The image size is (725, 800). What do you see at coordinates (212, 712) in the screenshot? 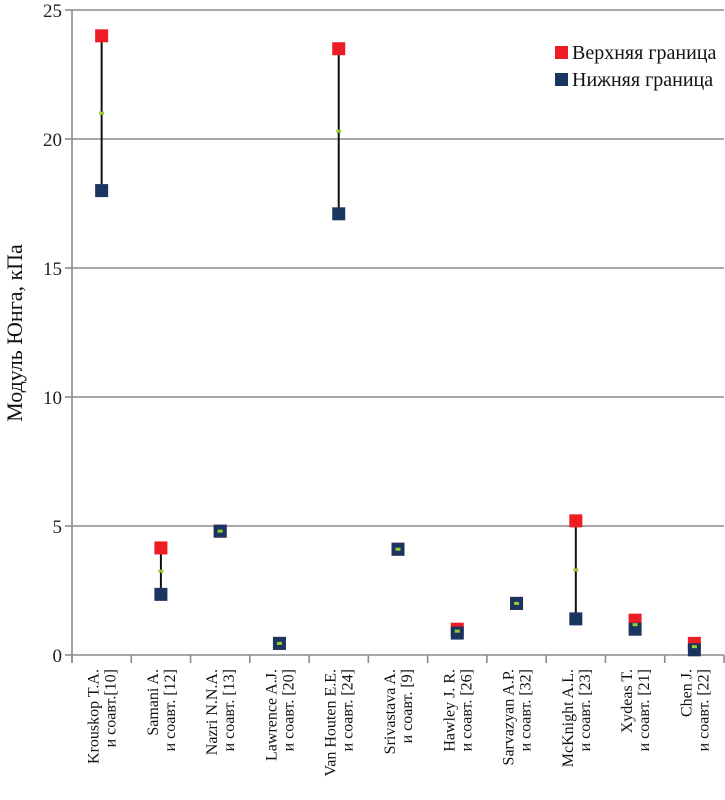
I see `x-category-label-name: Nazri N.N.A.` at bounding box center [212, 712].